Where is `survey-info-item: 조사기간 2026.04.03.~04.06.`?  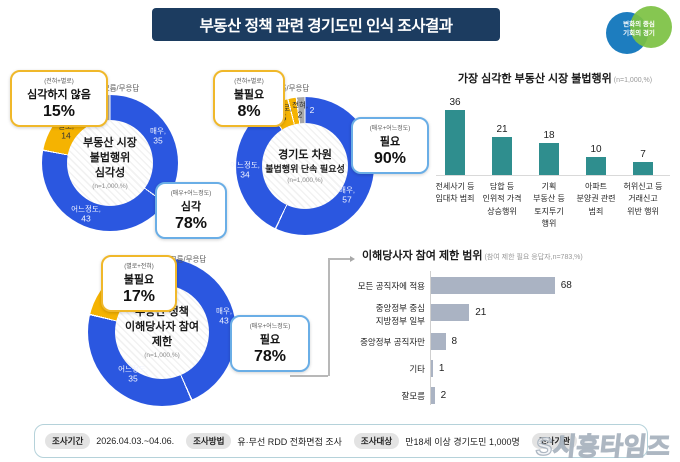 survey-info-item: 조사기간 2026.04.03.~04.06. is located at coordinates (109, 441).